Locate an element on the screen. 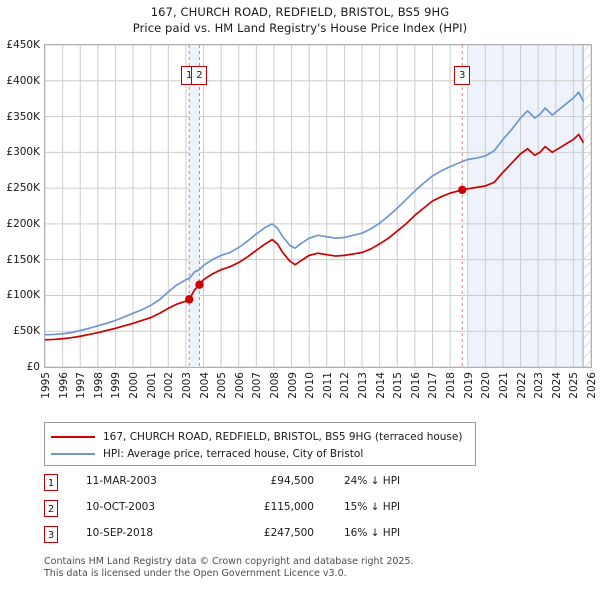 The height and width of the screenshot is (590, 600). transaction-date: 11-MAR-2003 is located at coordinates (121, 481).